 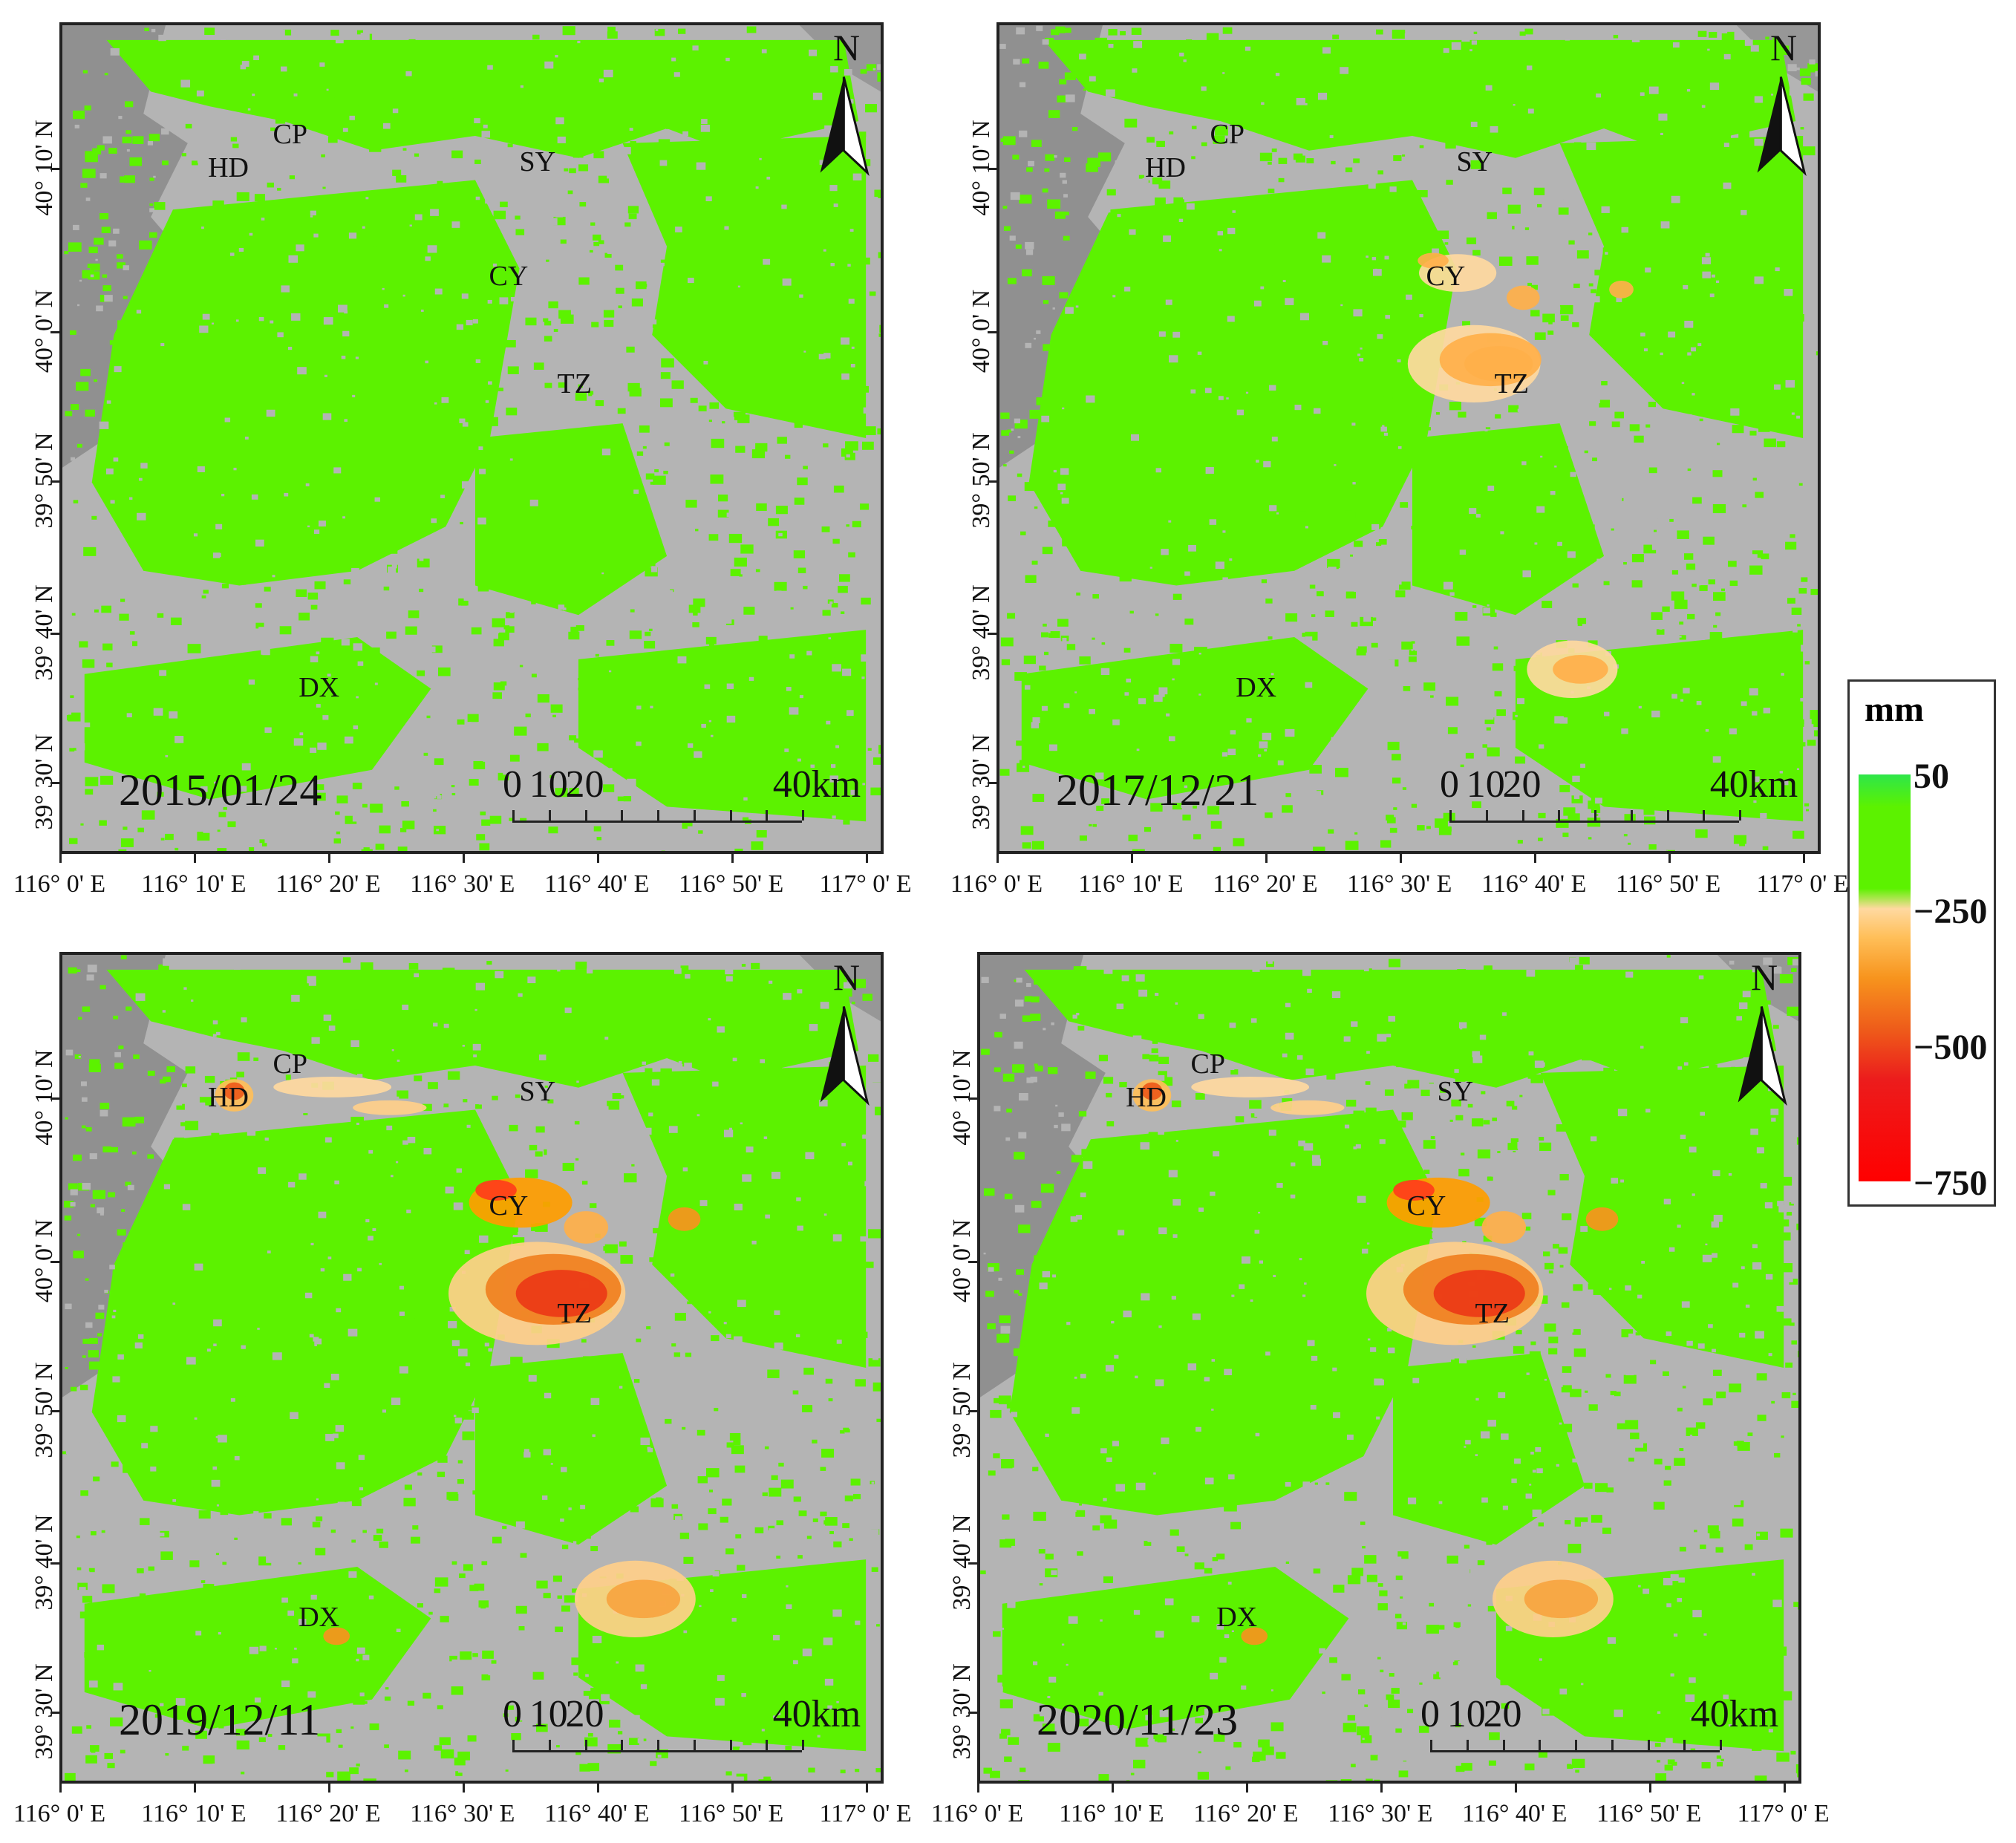 I want to click on scale-bar, so click(x=1594, y=822).